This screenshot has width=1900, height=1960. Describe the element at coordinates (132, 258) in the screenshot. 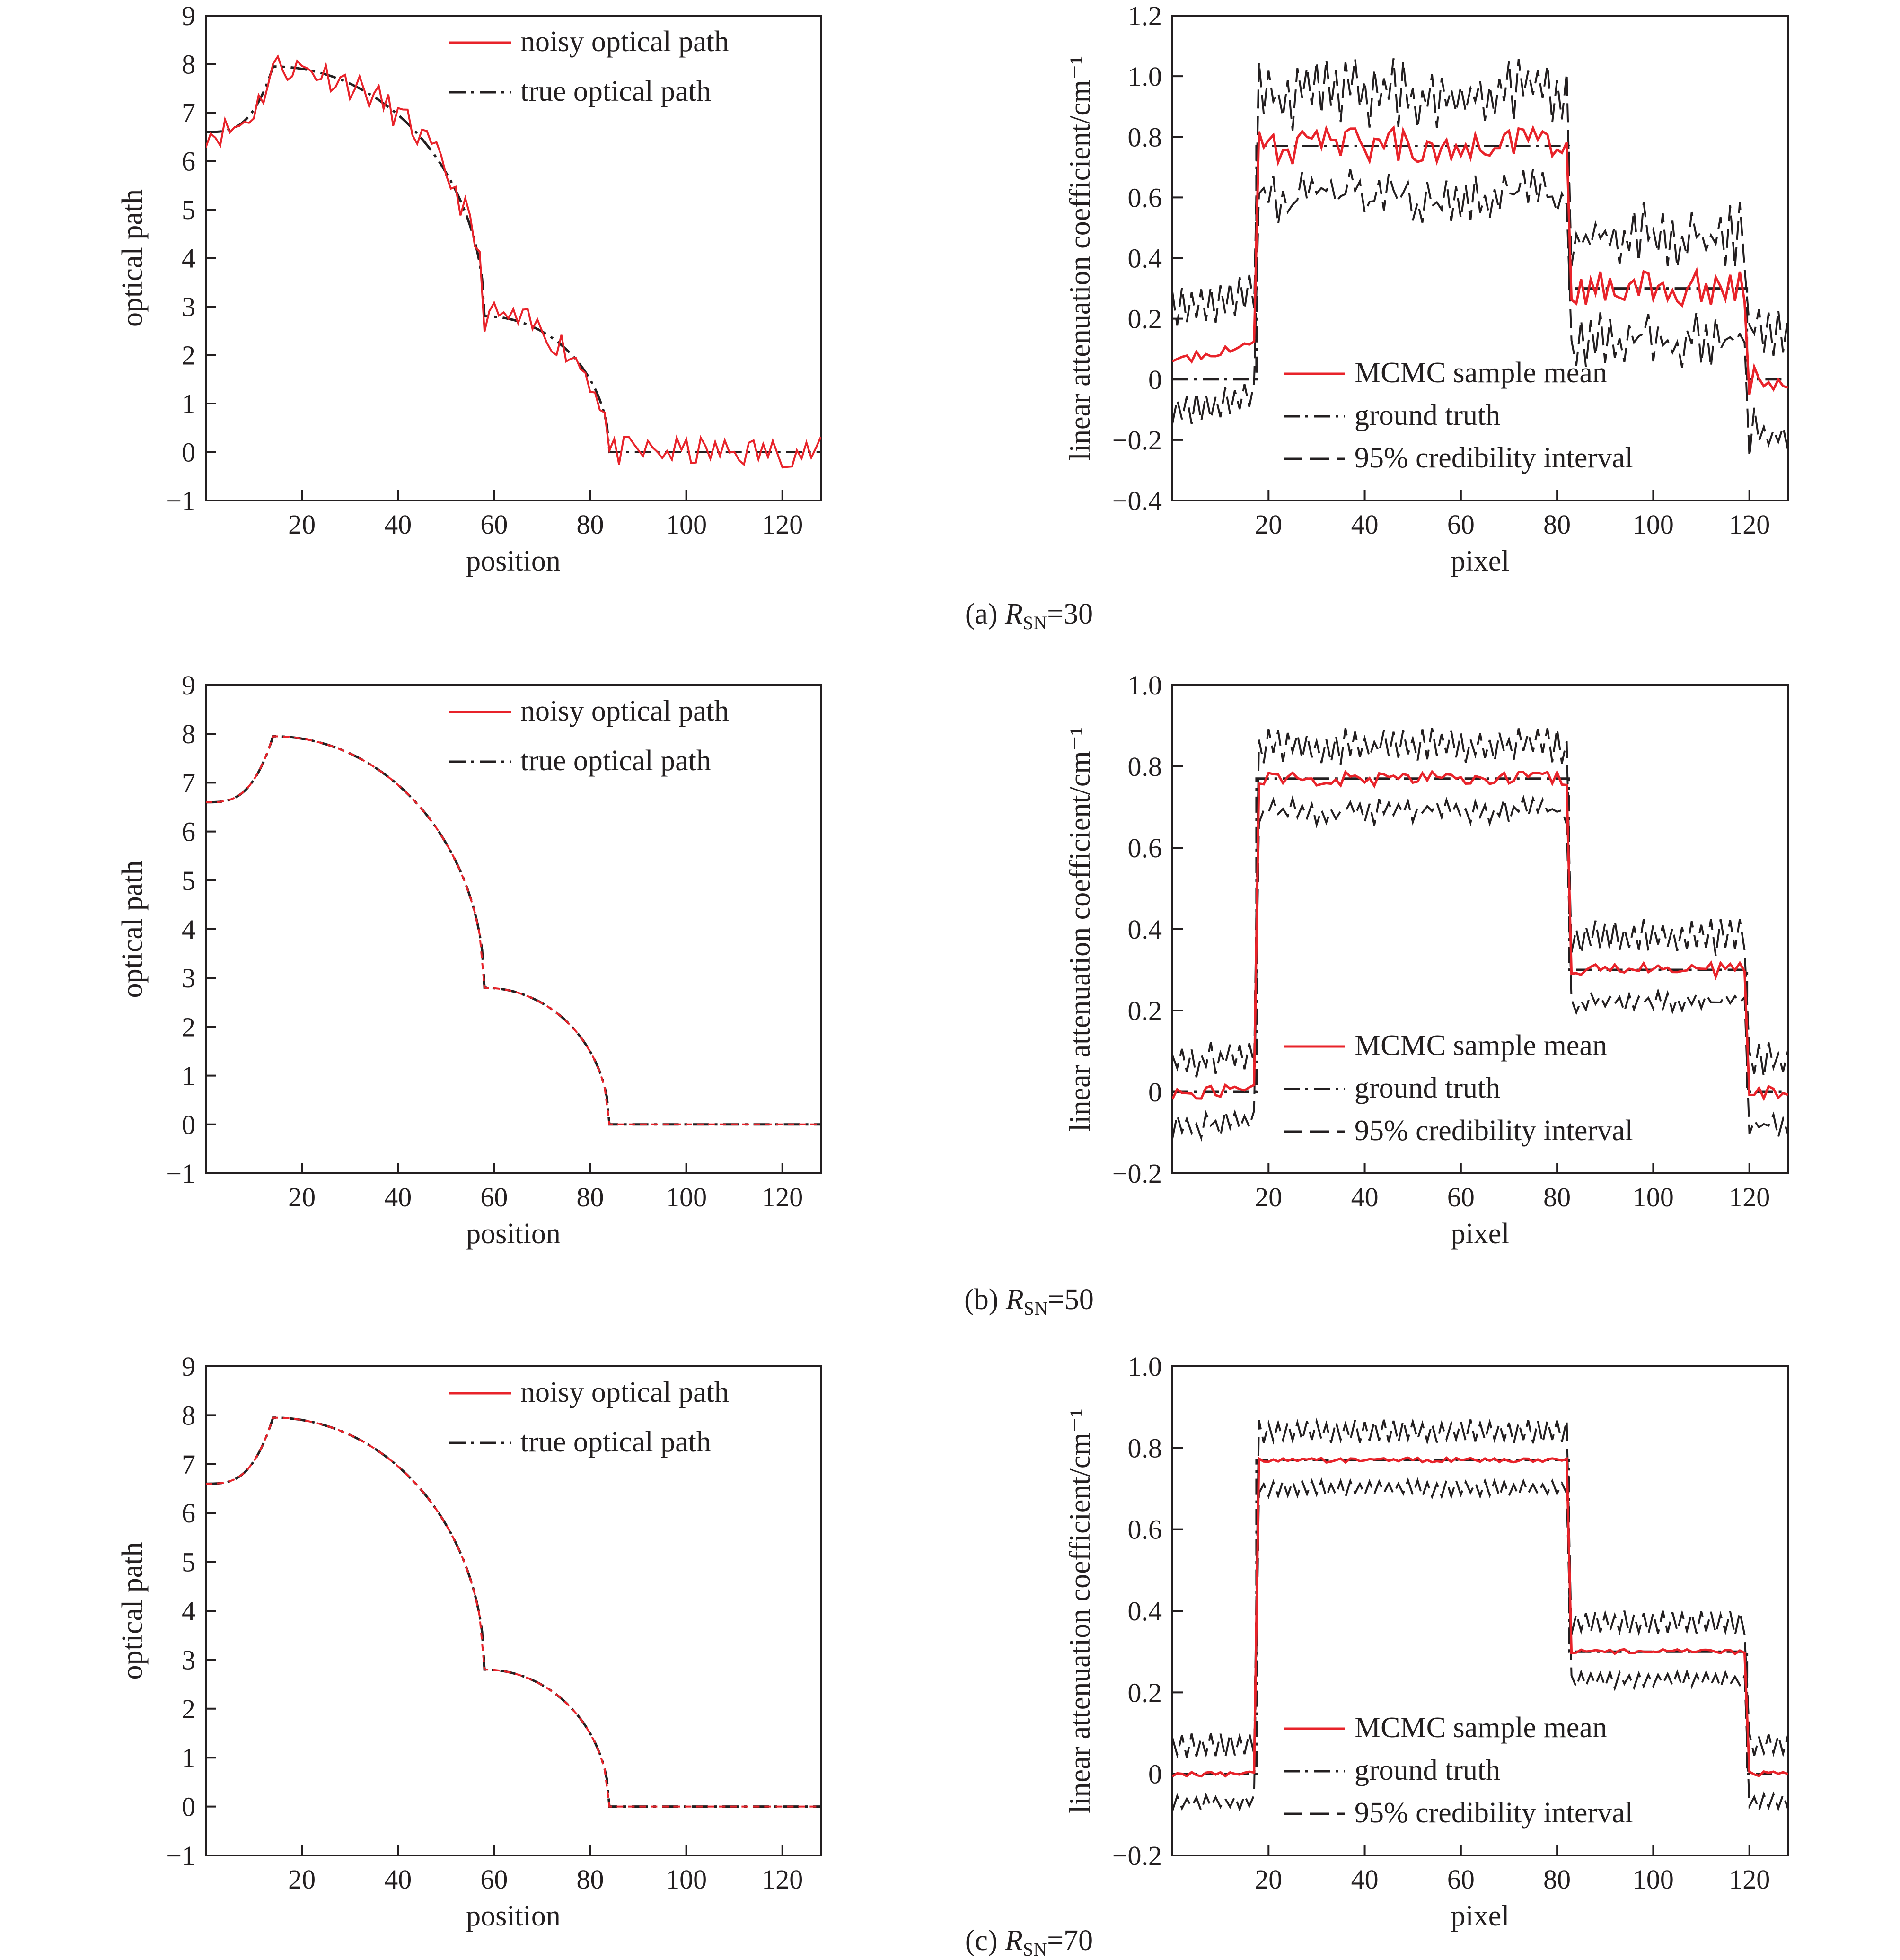

I see `y-axis-label: optical path` at that location.